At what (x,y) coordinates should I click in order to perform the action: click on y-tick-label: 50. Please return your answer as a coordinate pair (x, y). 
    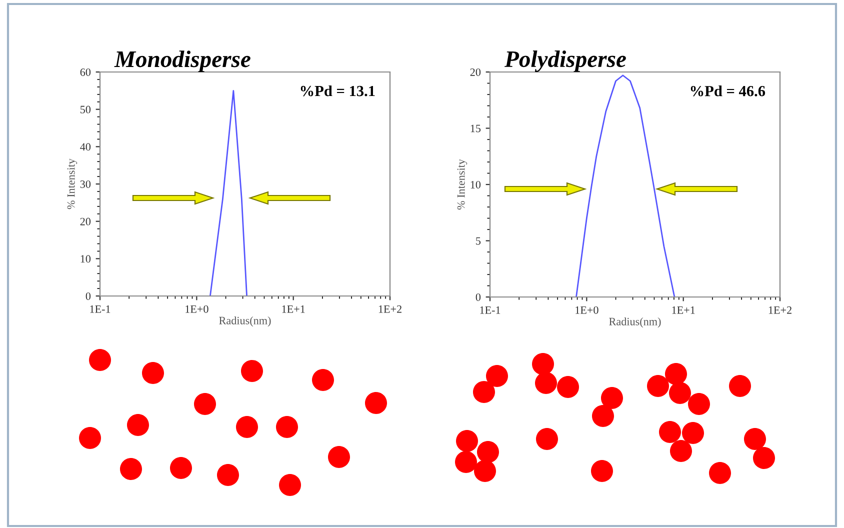
    Looking at the image, I should click on (85, 110).